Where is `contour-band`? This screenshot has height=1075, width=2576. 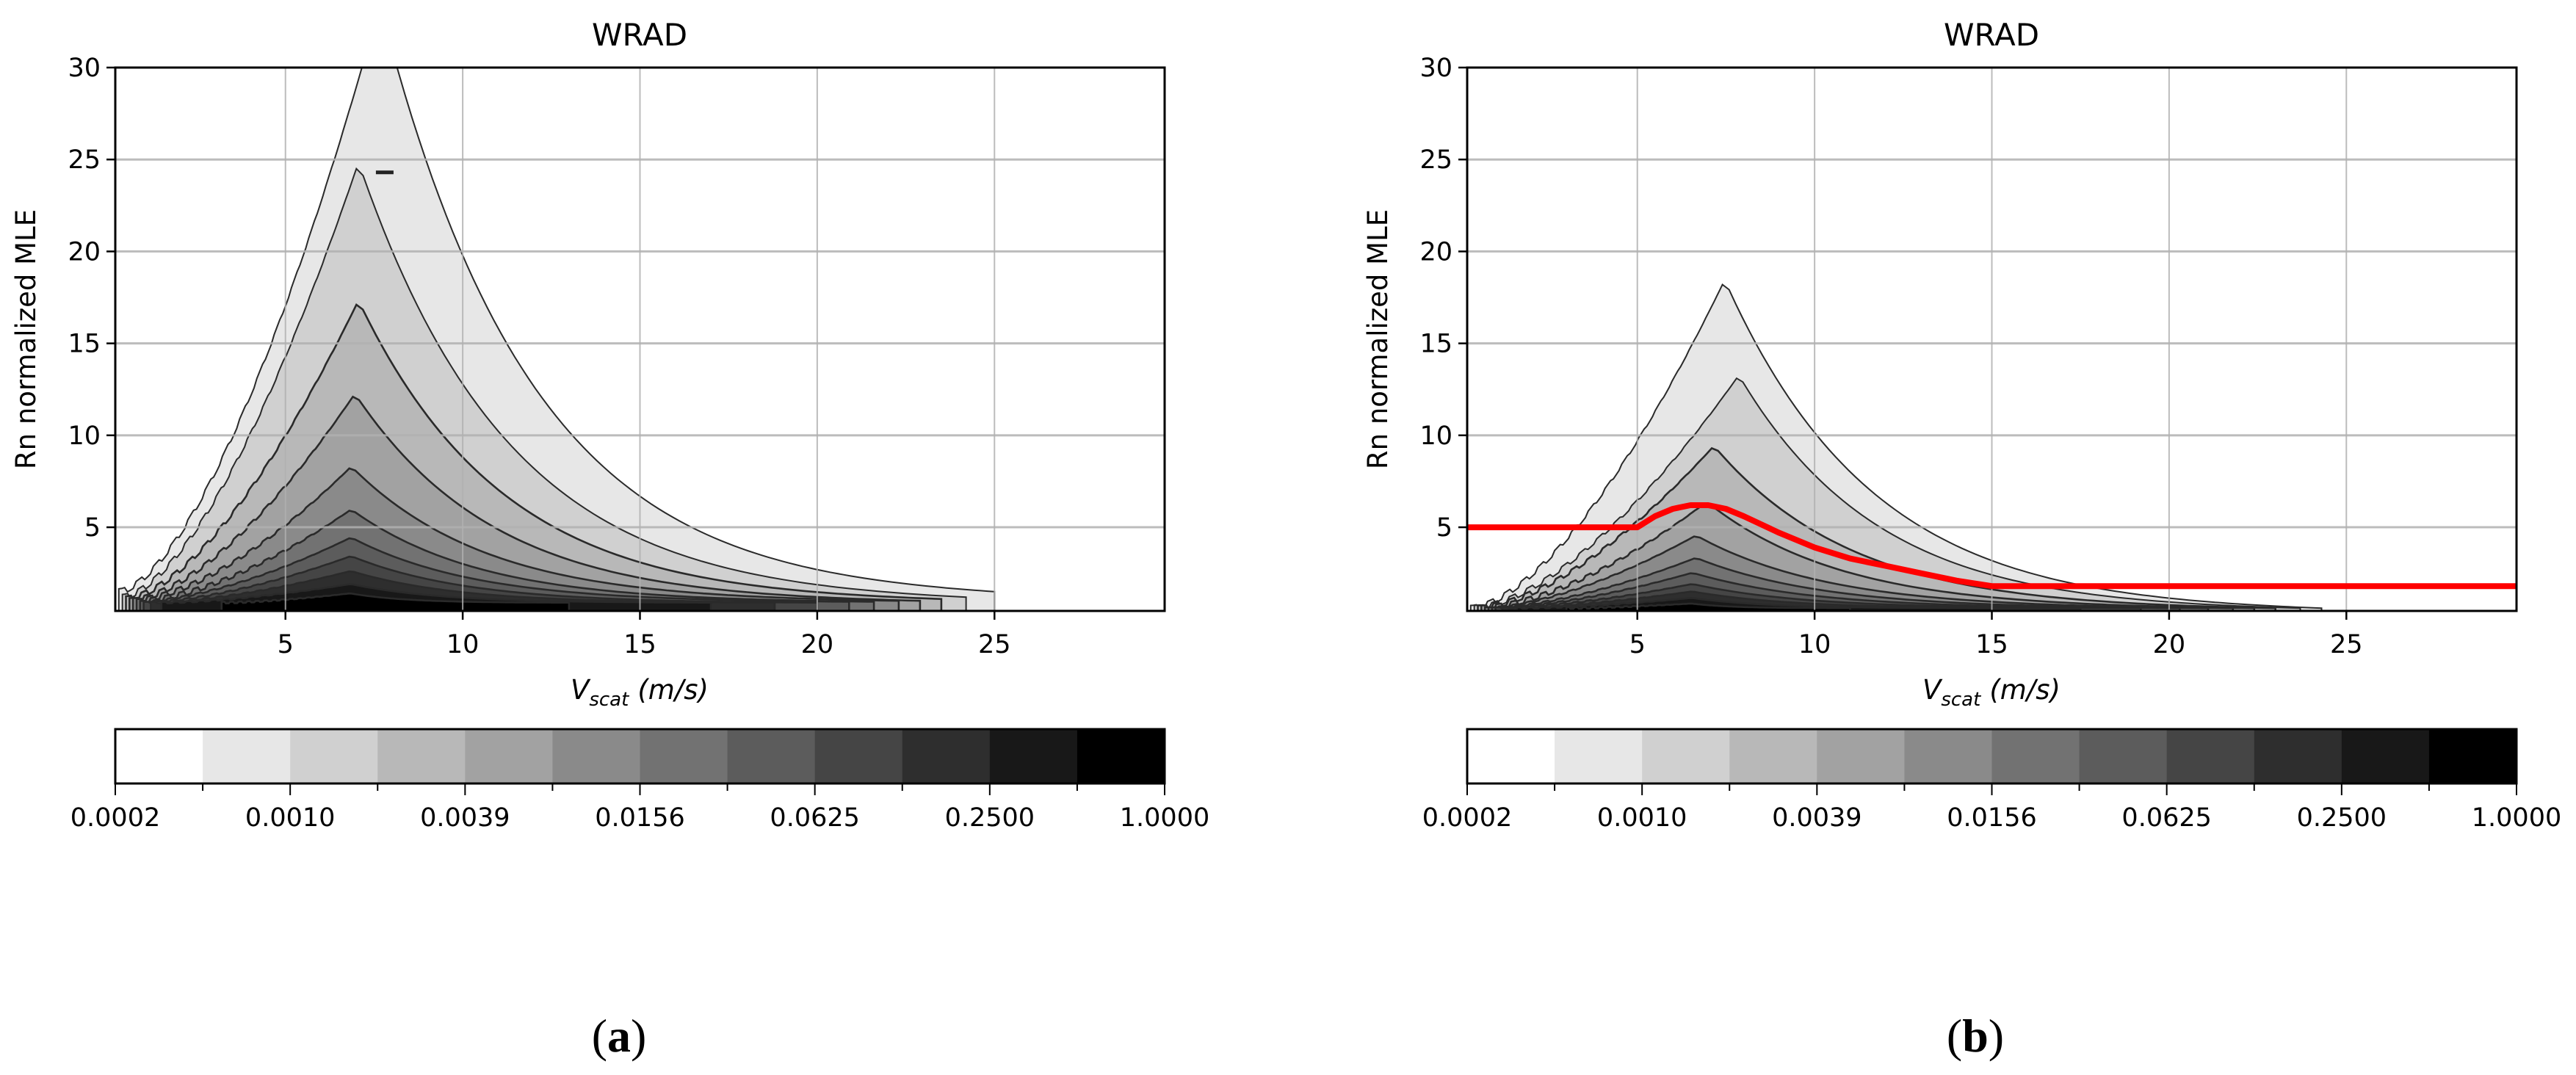 contour-band is located at coordinates (395, 601).